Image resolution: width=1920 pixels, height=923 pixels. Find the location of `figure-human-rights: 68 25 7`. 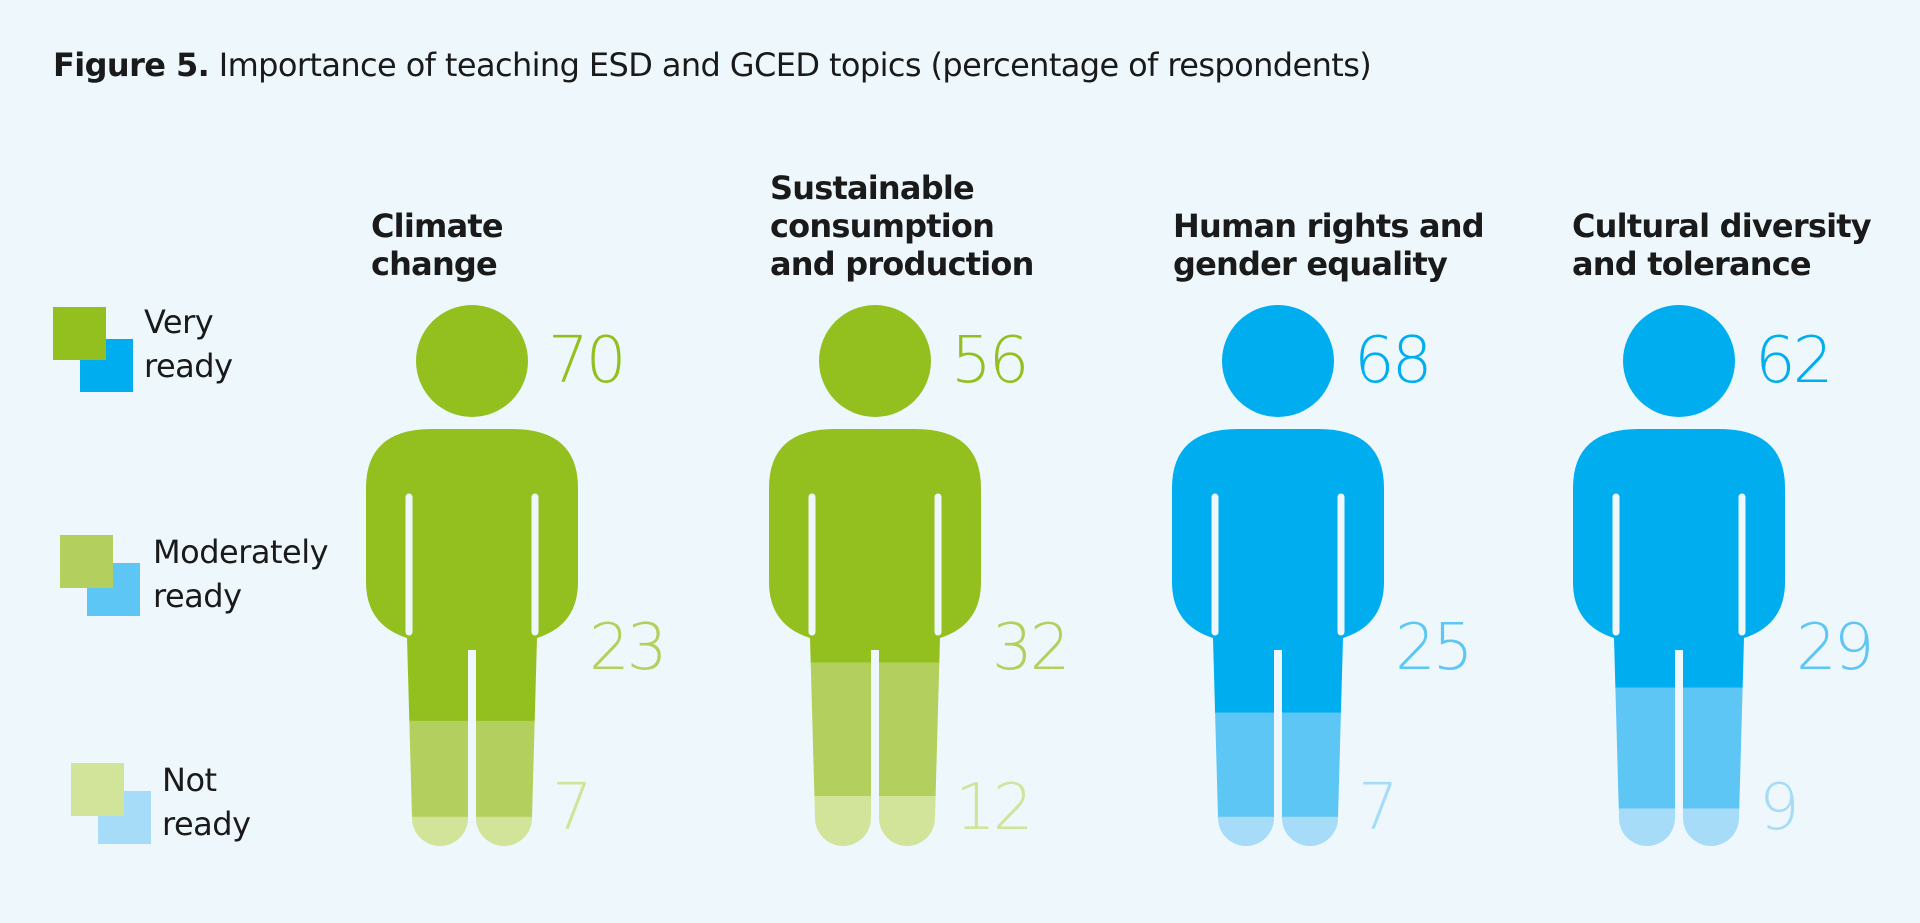

figure-human-rights: 68 25 7 is located at coordinates (1322, 575).